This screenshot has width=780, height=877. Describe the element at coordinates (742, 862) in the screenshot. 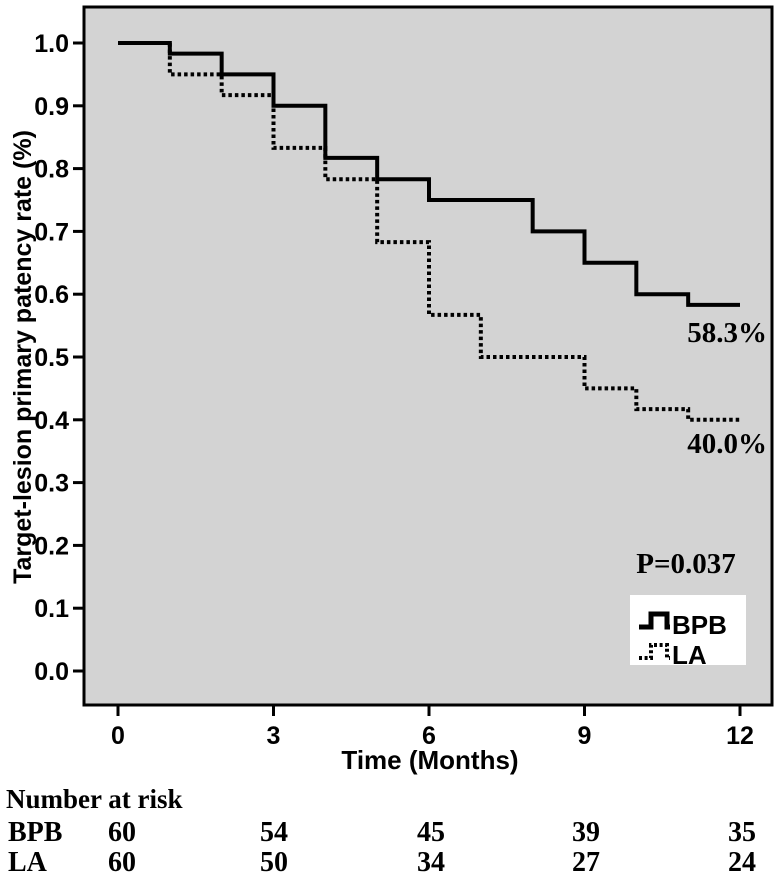

I see `risk-value-la-12m: 24` at that location.